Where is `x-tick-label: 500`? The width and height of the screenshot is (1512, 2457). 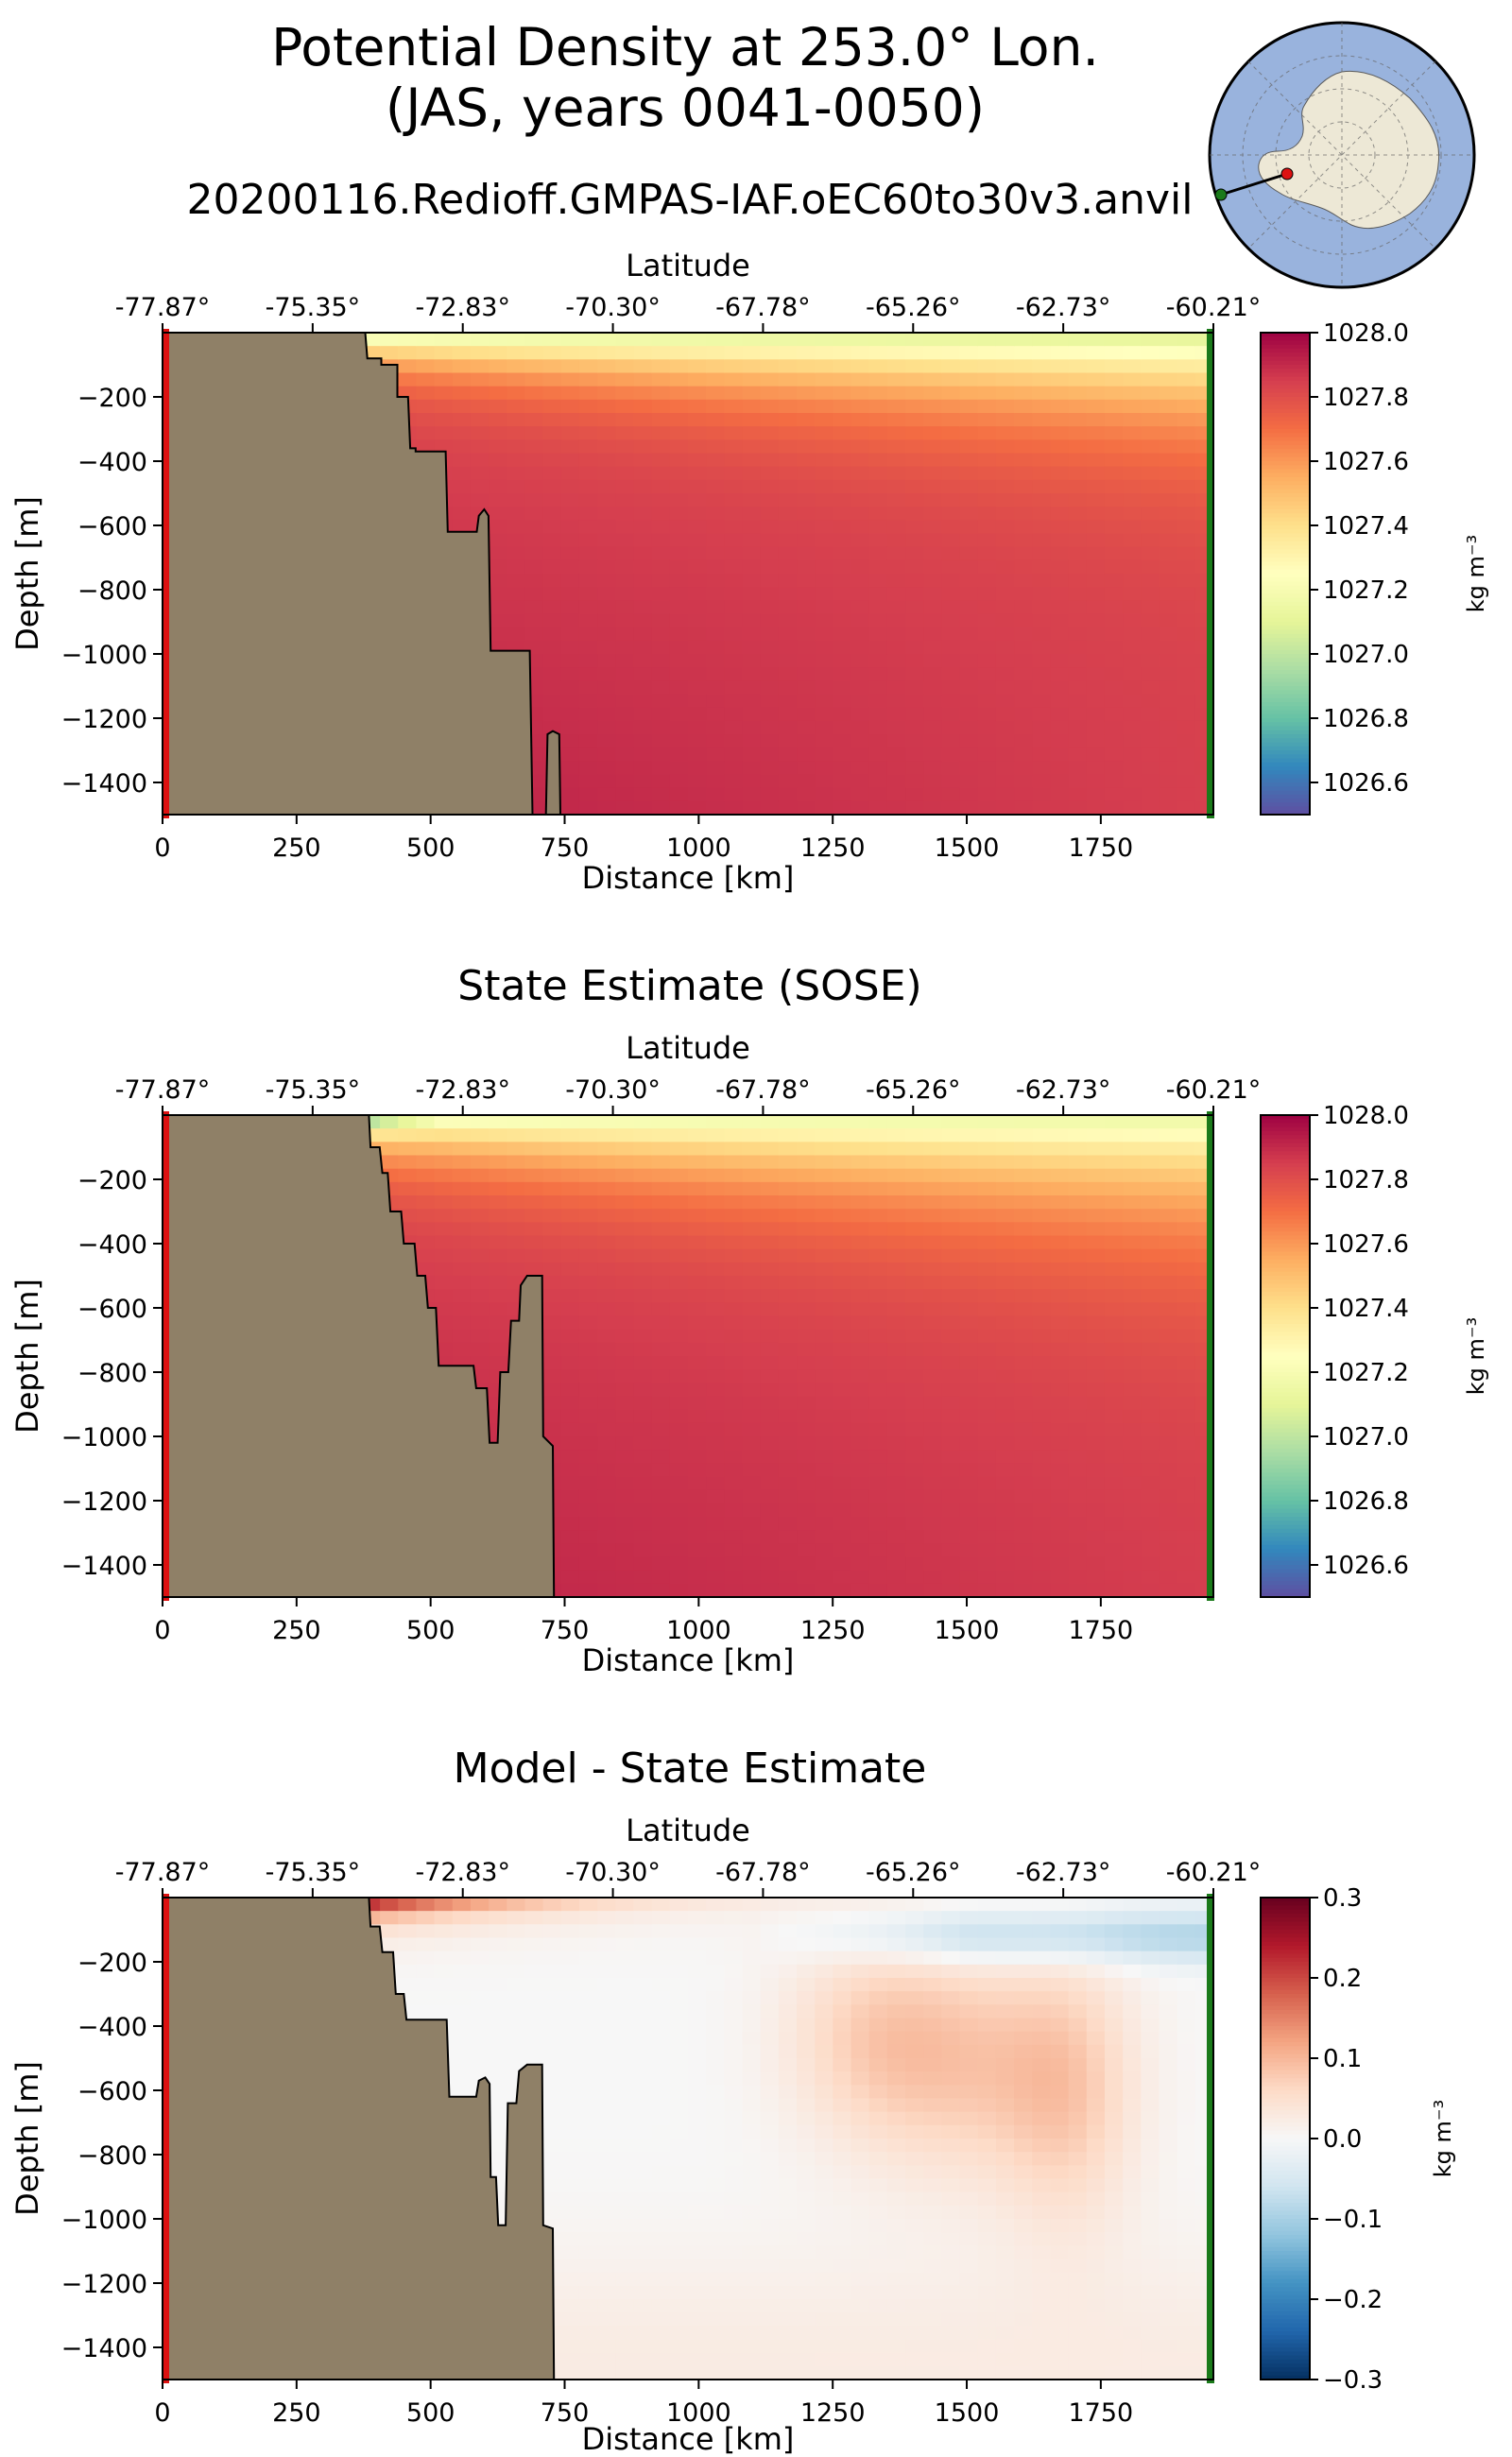 x-tick-label: 500 is located at coordinates (430, 1630).